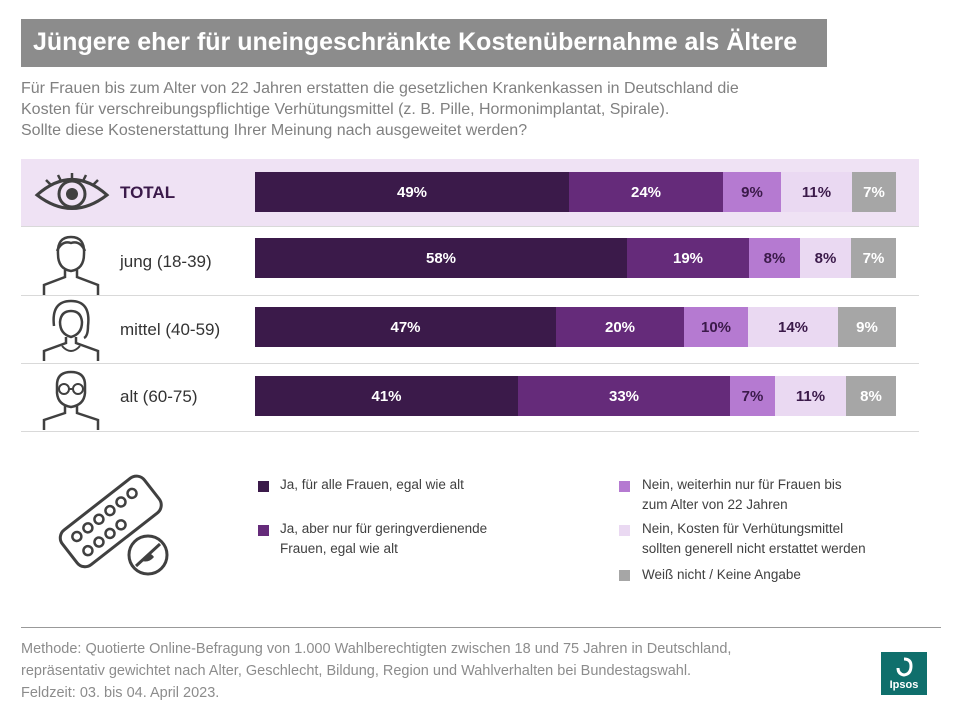 This screenshot has width=960, height=720. I want to click on ipsos-logo: Ipsos, so click(904, 673).